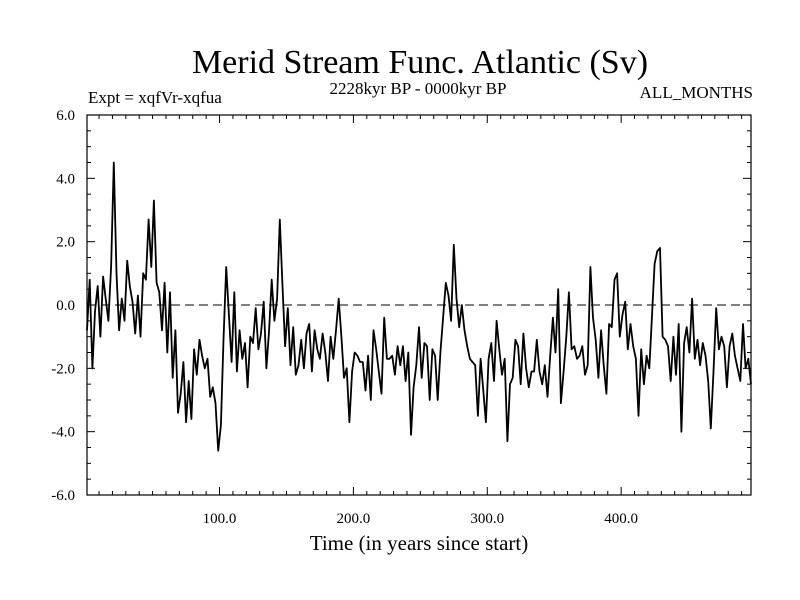 The width and height of the screenshot is (800, 600). Describe the element at coordinates (65, 179) in the screenshot. I see `y-tick-label: 4.0` at that location.